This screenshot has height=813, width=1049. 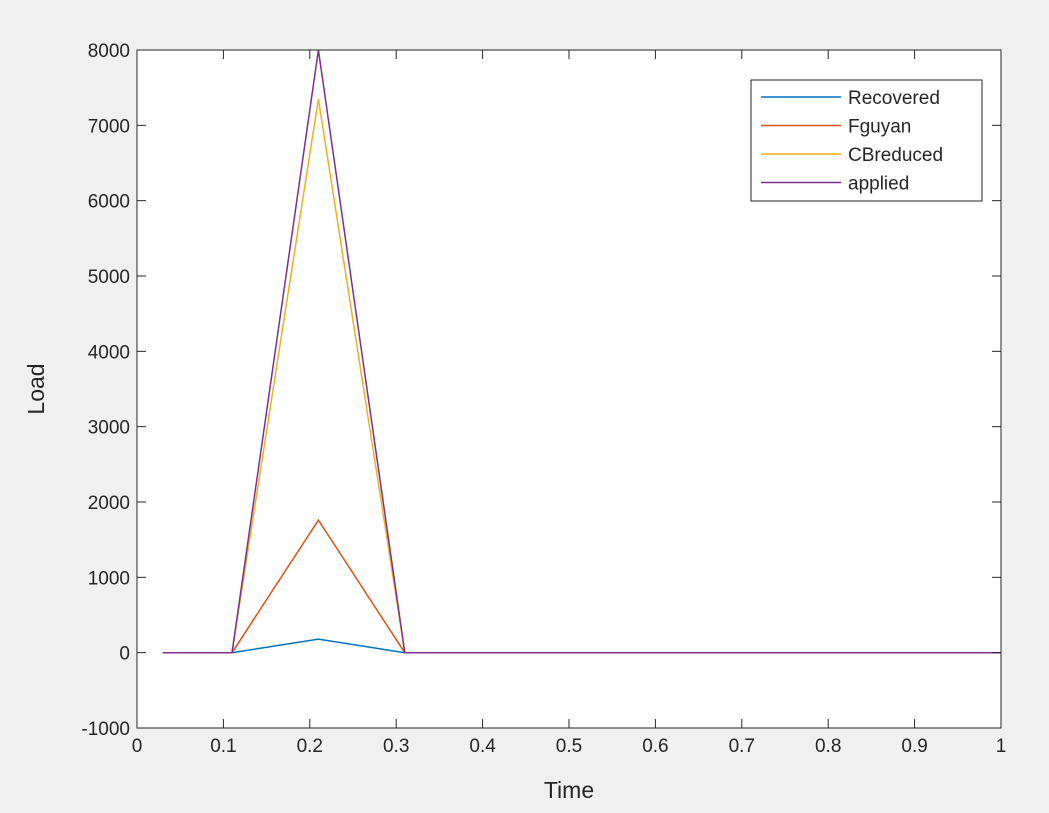 What do you see at coordinates (36, 388) in the screenshot?
I see `y-axis-label: Load` at bounding box center [36, 388].